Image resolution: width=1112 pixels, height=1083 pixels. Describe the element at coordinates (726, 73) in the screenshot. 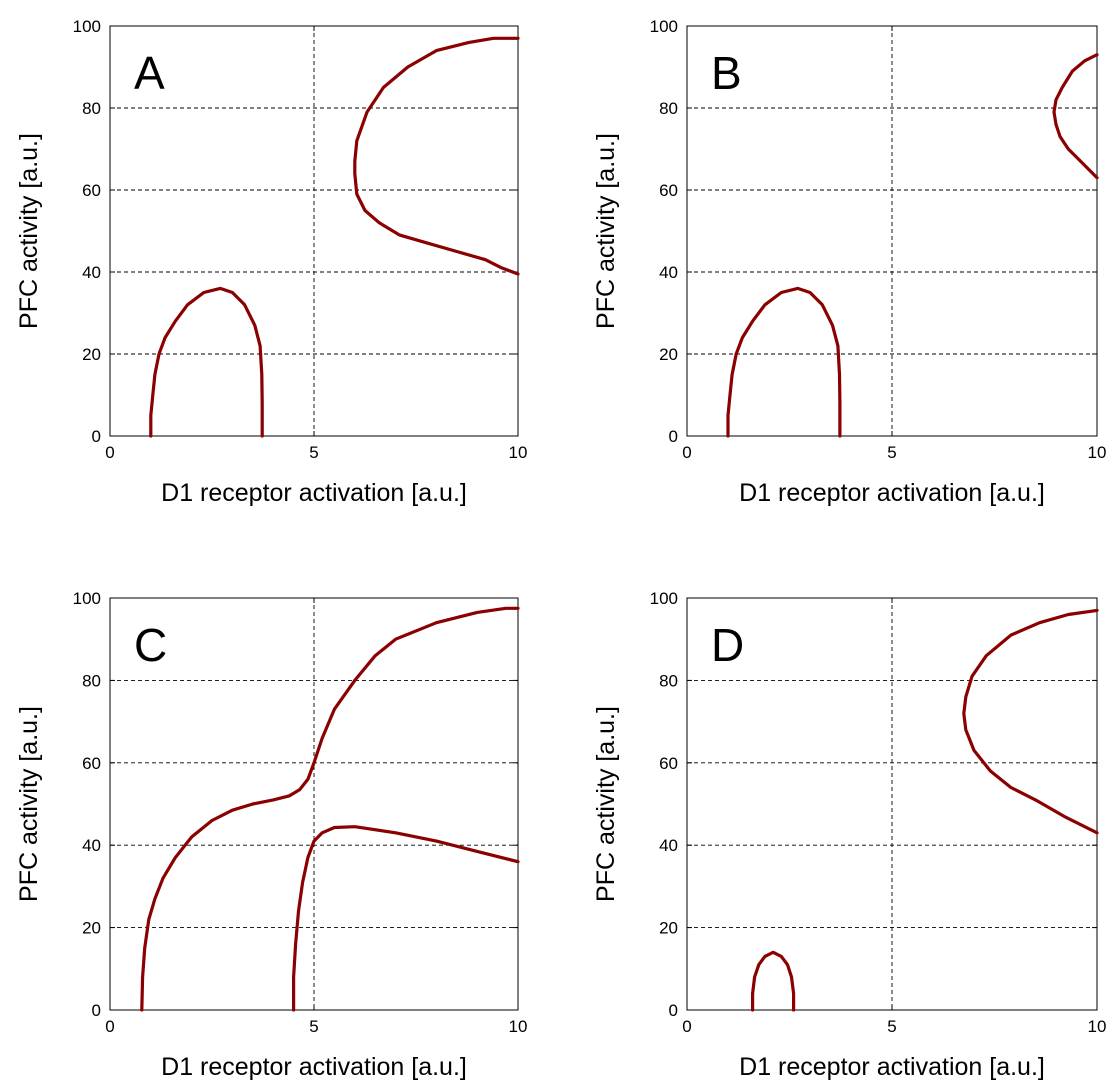

I see `panel-label: B` at that location.